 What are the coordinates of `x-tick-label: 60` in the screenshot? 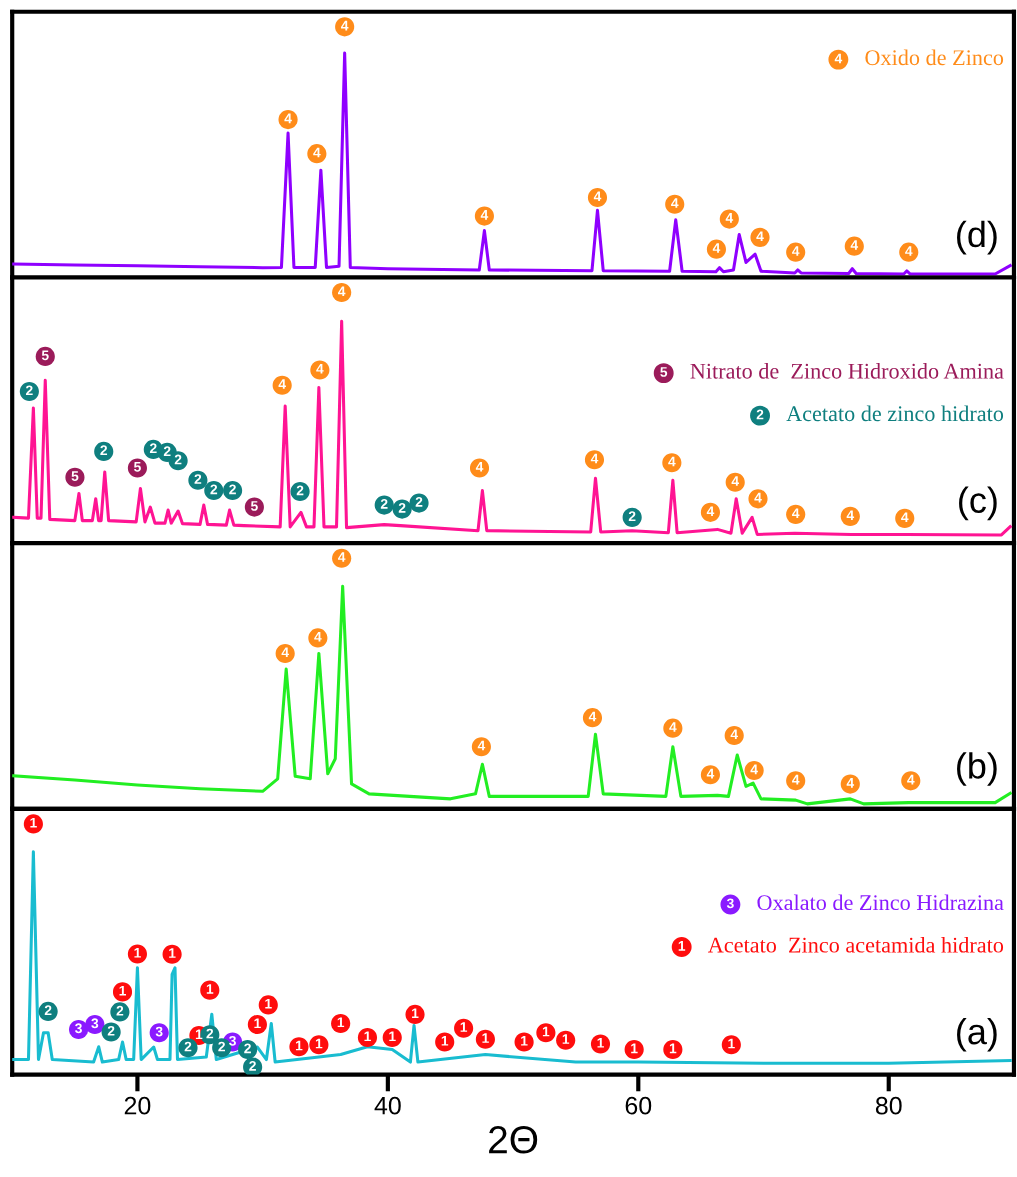 It's located at (638, 1105).